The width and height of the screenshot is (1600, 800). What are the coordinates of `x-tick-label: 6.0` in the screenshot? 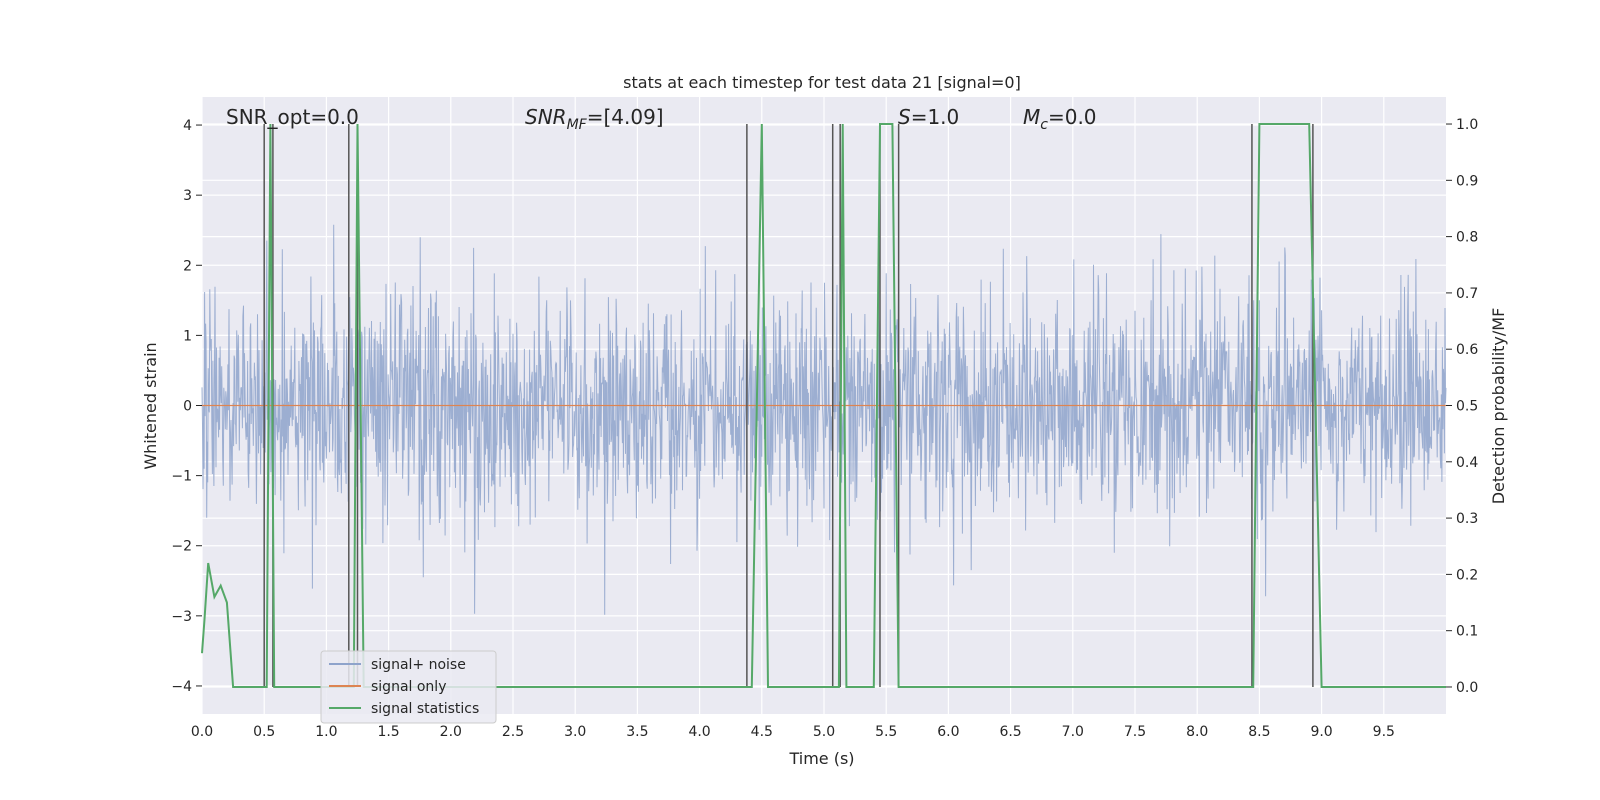 It's located at (948, 732).